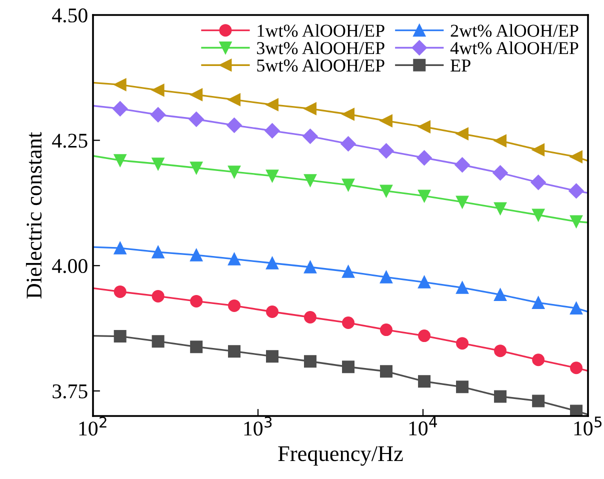 Image resolution: width=604 pixels, height=479 pixels. What do you see at coordinates (514, 48) in the screenshot?
I see `legend-label: 4wt% AlOOH/EP` at bounding box center [514, 48].